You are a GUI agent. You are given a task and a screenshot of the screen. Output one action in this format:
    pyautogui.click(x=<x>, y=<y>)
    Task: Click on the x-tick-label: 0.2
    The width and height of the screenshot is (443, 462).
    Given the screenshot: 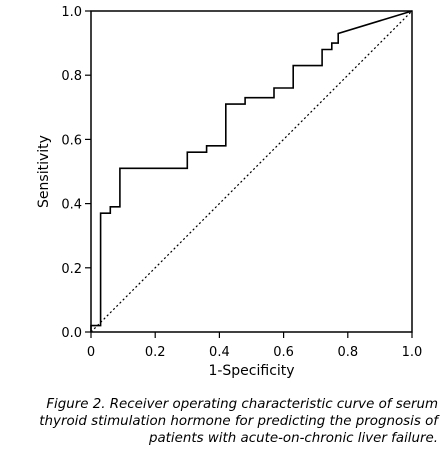 What is the action you would take?
    pyautogui.click(x=155, y=352)
    